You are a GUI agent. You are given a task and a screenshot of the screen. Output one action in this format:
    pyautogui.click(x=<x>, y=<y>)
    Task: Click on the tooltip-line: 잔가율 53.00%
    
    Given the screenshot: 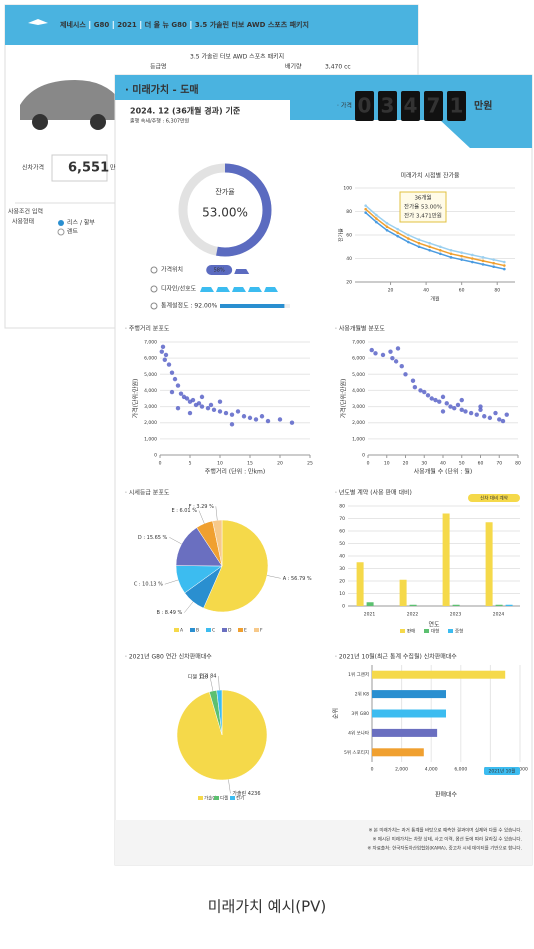 What is the action you would take?
    pyautogui.click(x=423, y=207)
    